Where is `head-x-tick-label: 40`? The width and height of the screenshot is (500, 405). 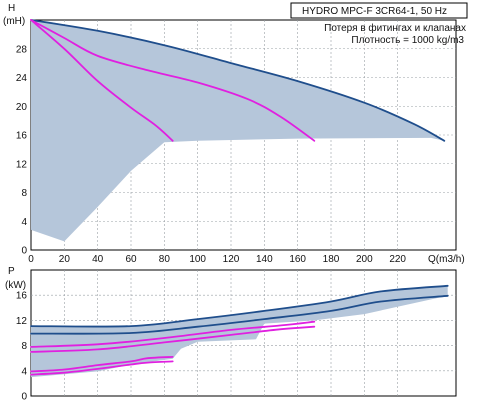 head-x-tick-label: 40 is located at coordinates (98, 259).